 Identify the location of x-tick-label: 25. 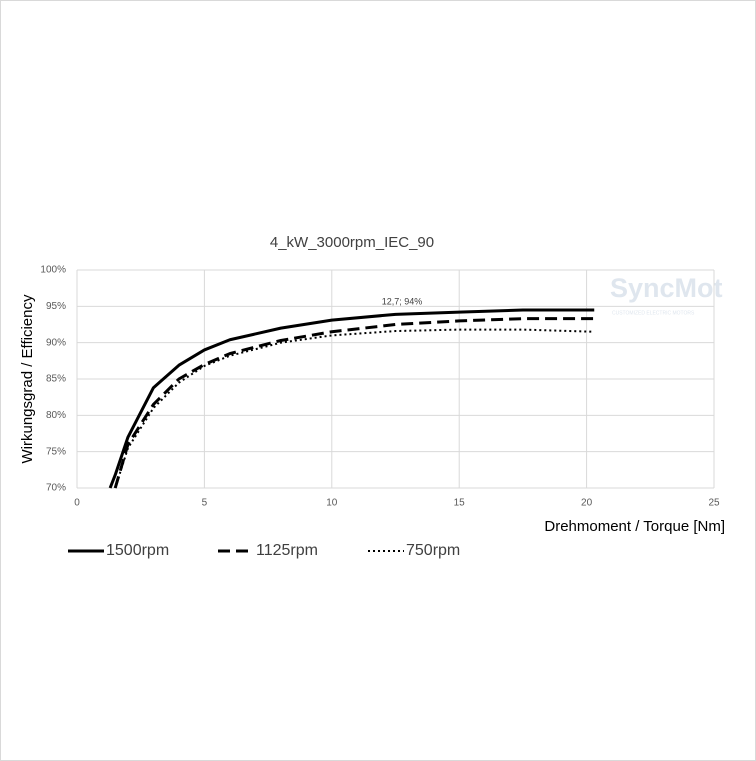
(714, 503).